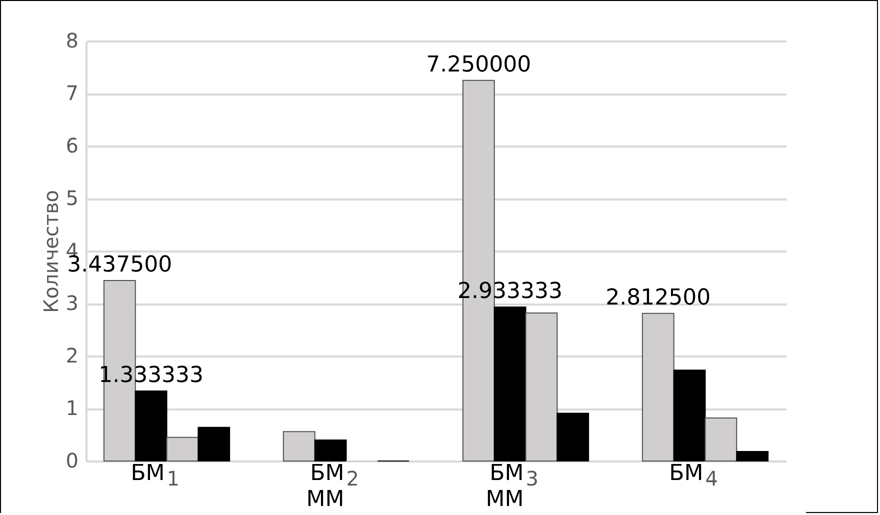 The image size is (880, 515). Describe the element at coordinates (72, 303) in the screenshot. I see `y-tick-label: 3` at that location.